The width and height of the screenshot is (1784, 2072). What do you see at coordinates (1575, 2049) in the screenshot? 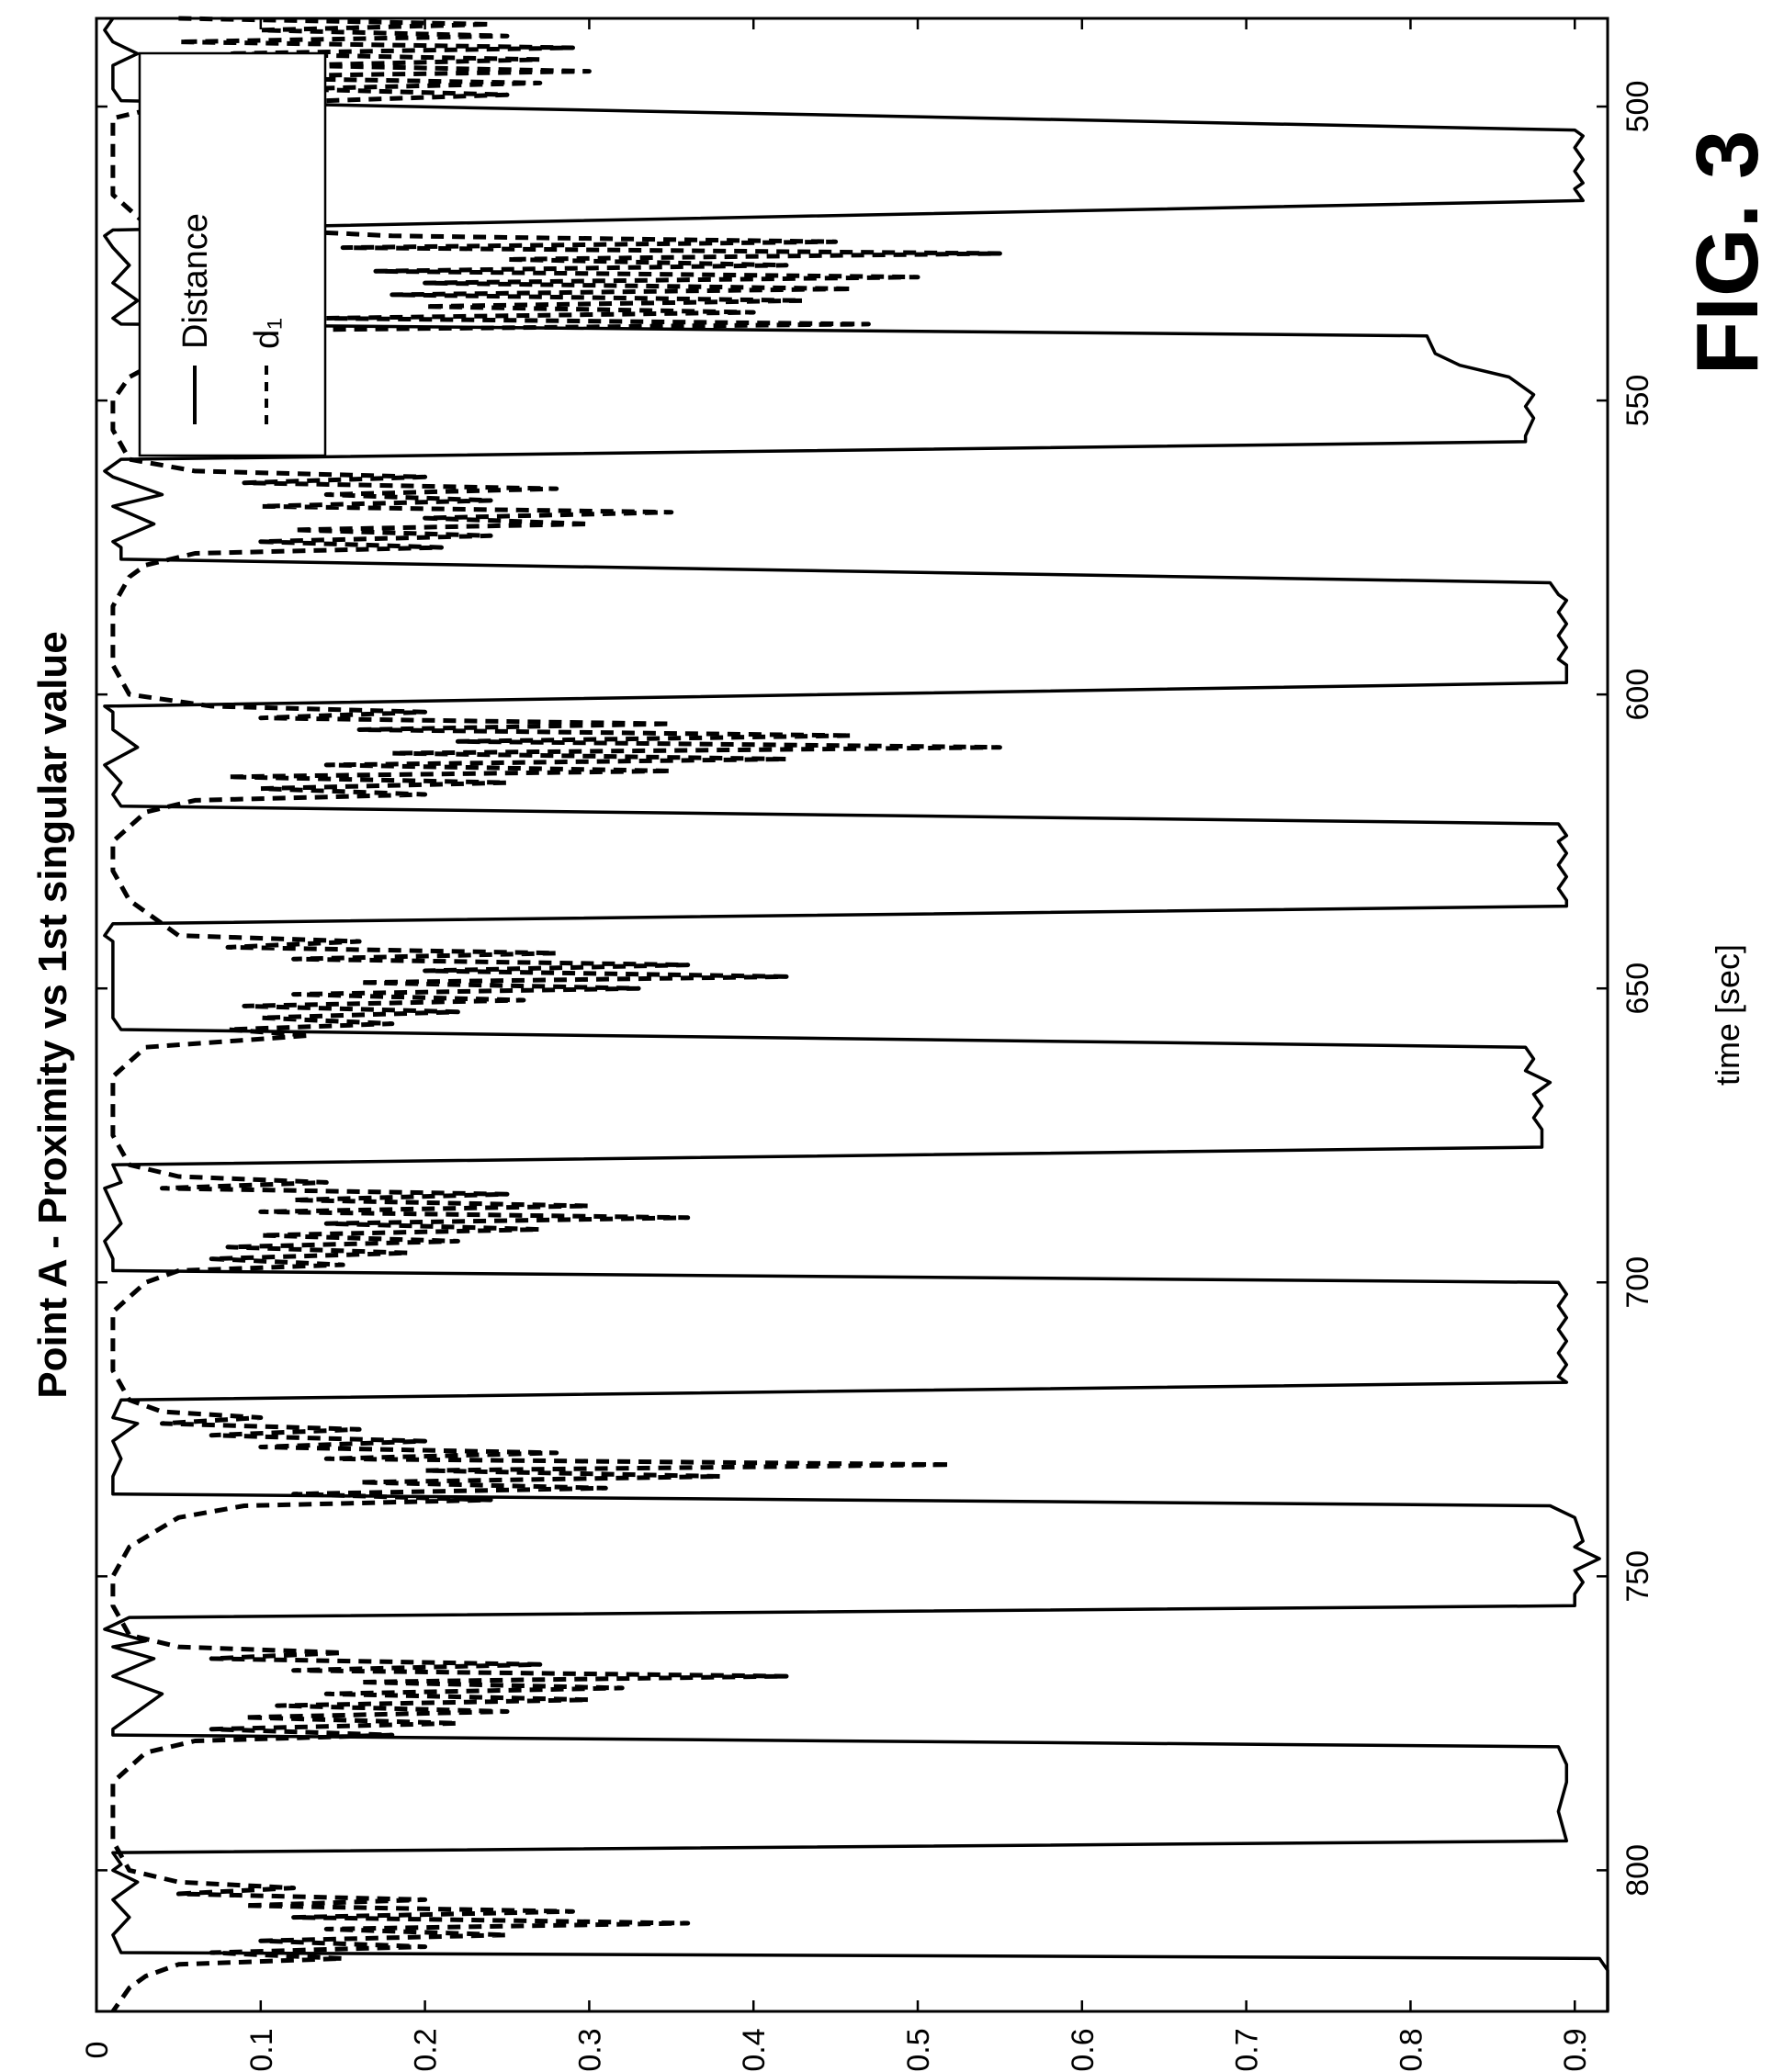
I see `y-tick-label: 0.9` at bounding box center [1575, 2049].